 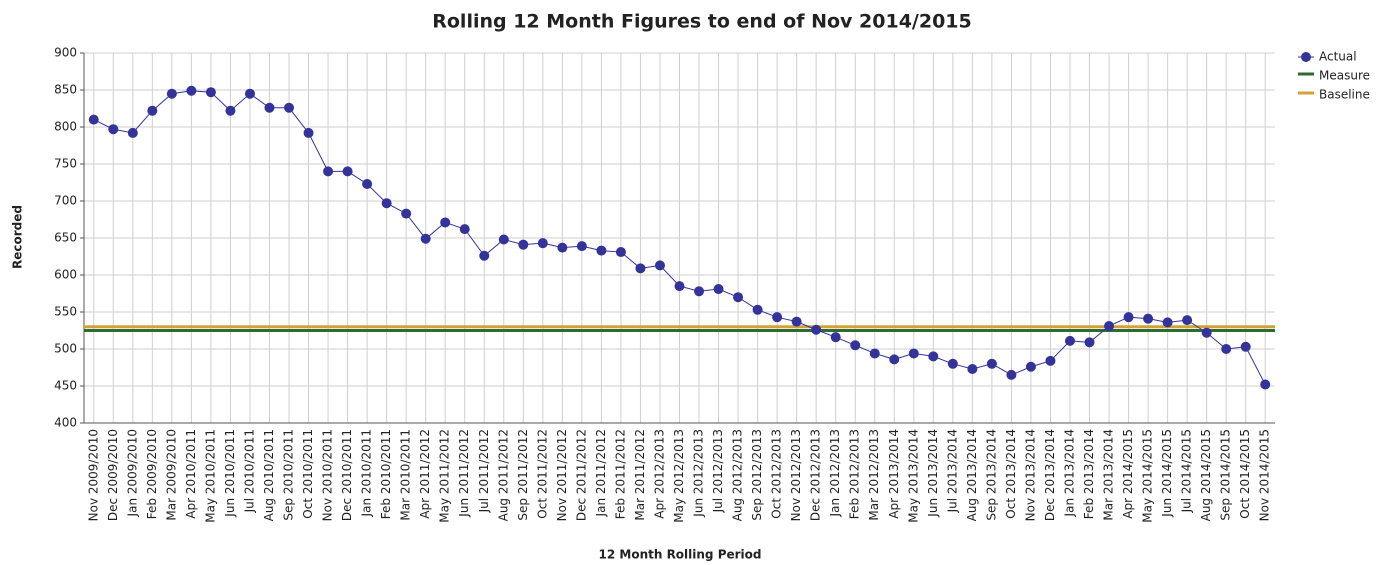 I want to click on x-tick-label: Jan 2010/2011, so click(x=367, y=473).